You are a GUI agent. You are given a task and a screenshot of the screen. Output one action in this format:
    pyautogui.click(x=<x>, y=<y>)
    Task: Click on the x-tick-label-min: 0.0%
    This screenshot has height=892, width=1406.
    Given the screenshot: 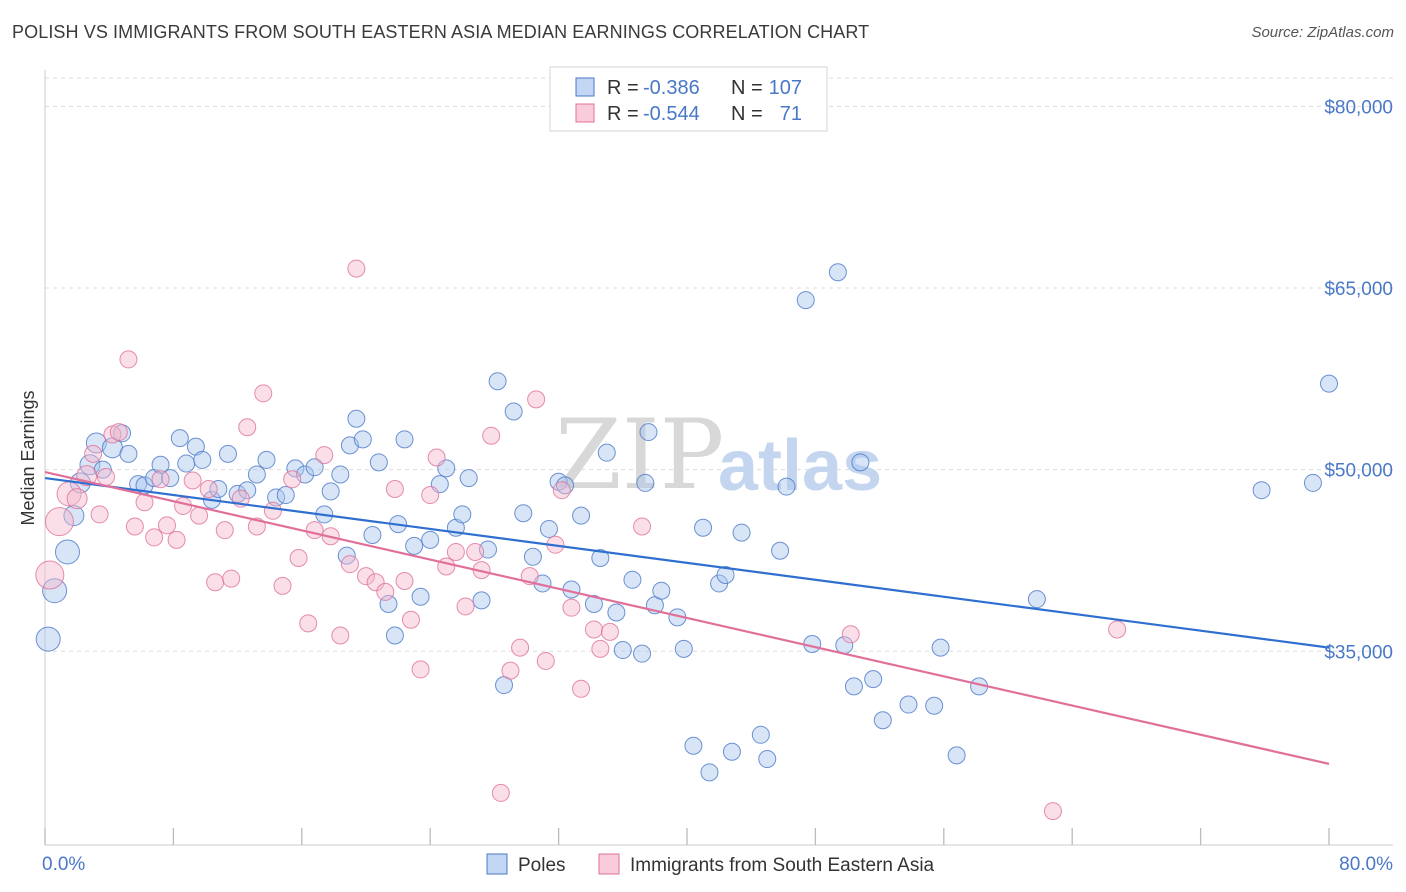 What is the action you would take?
    pyautogui.click(x=63, y=864)
    